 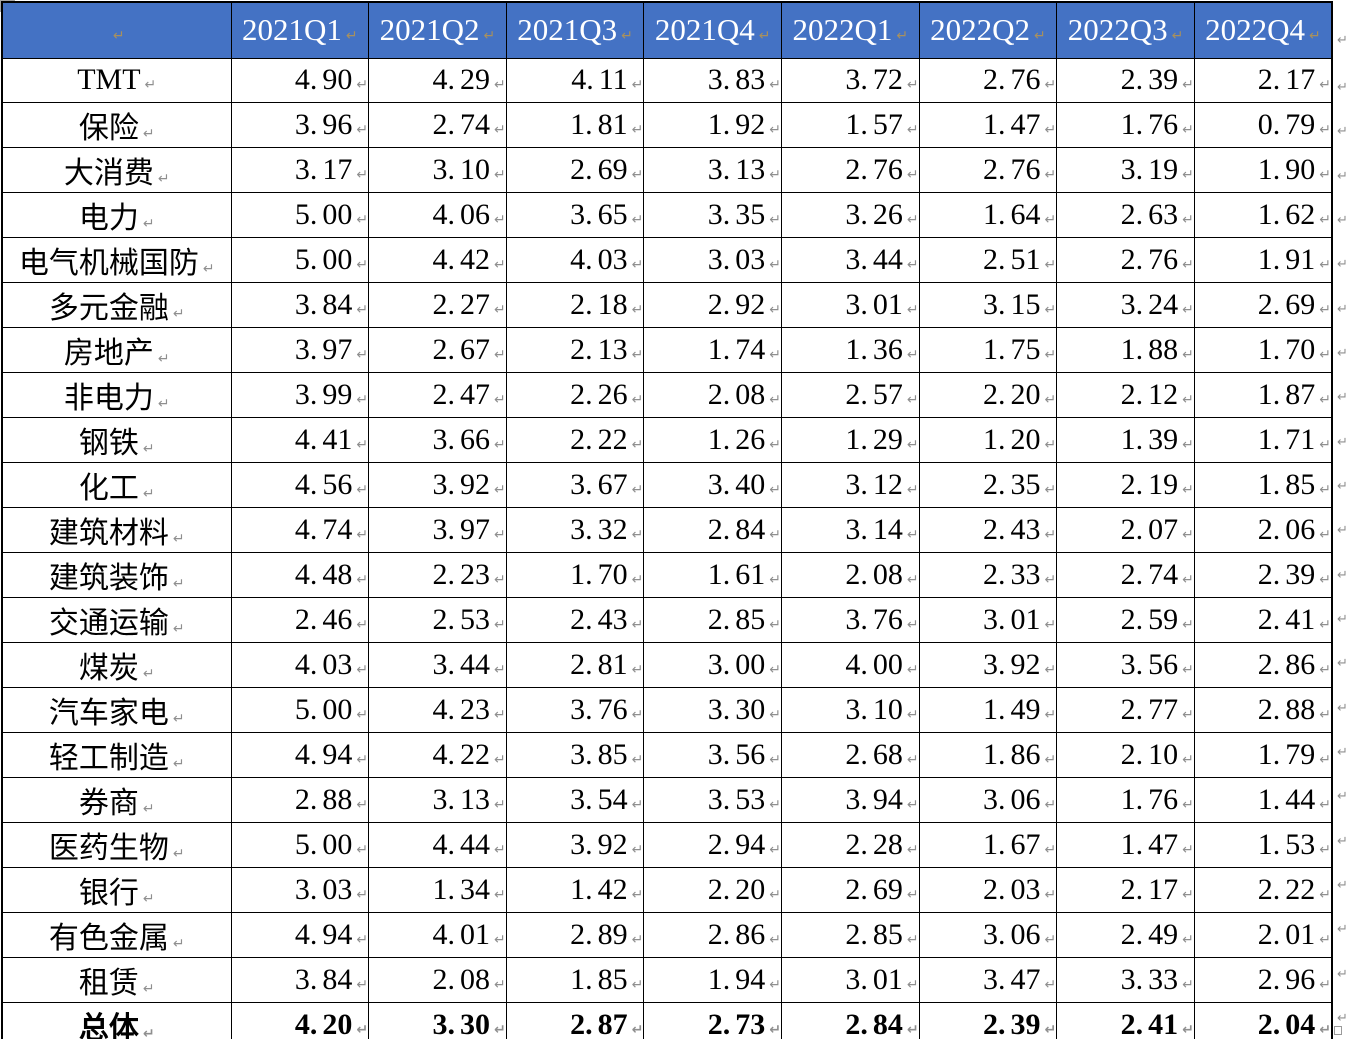 I want to click on cell-value: 4. 00, so click(x=874, y=664).